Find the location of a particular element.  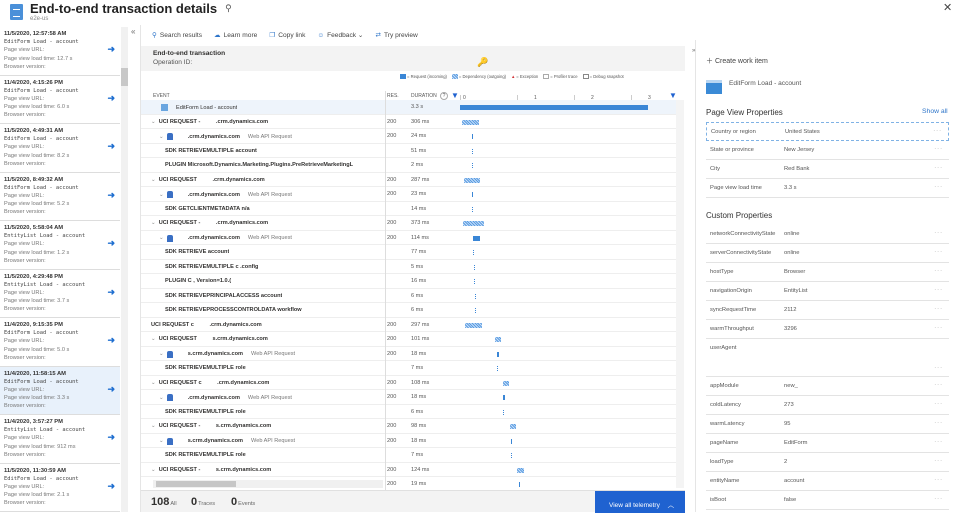

pin-icon: ⚲ is located at coordinates (228, 8).